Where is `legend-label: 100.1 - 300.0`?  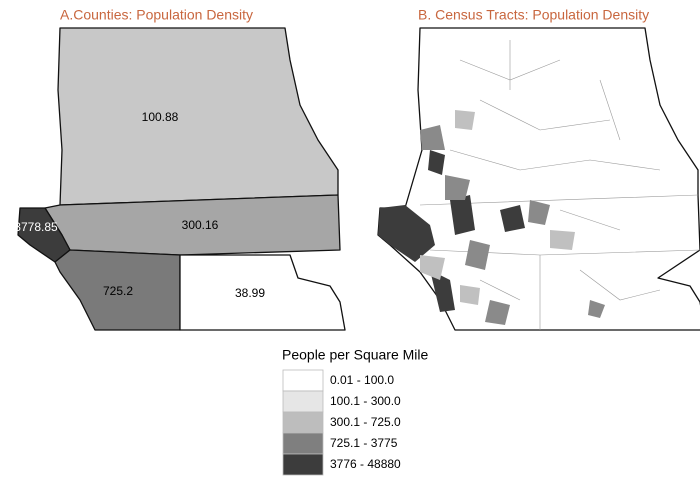 legend-label: 100.1 - 300.0 is located at coordinates (365, 401).